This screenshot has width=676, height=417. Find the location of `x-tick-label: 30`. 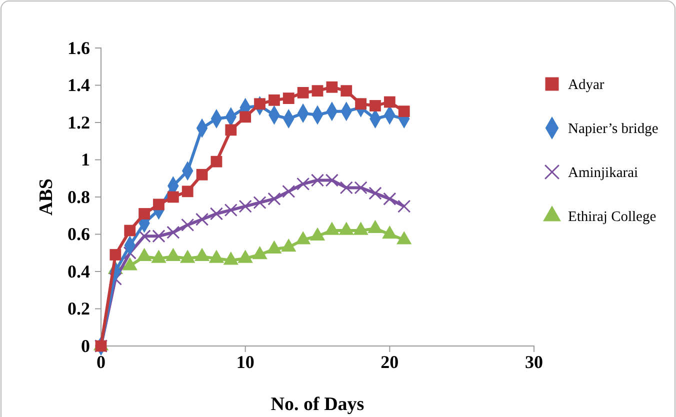

x-tick-label: 30 is located at coordinates (534, 362).